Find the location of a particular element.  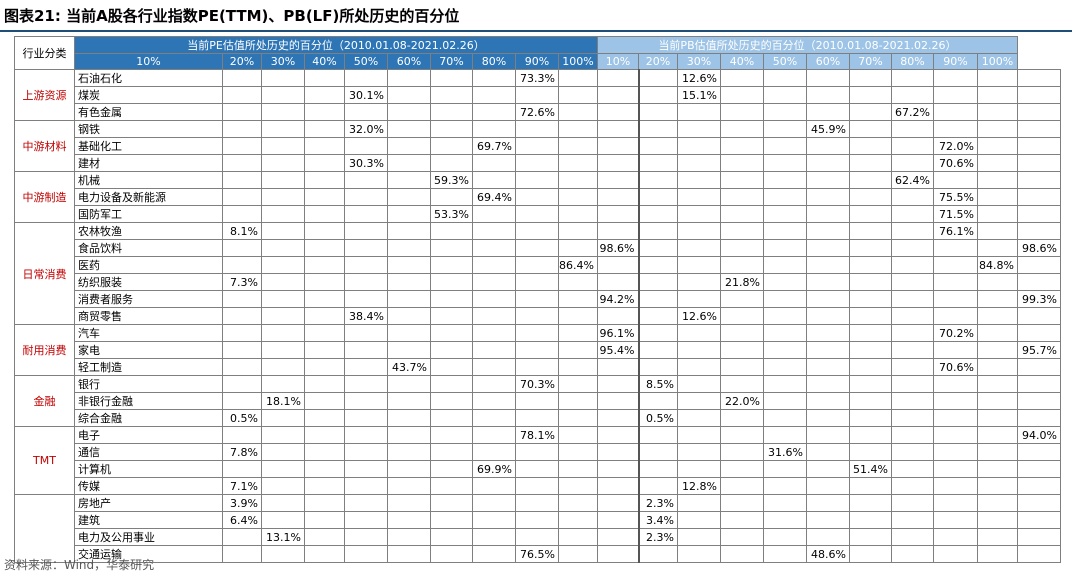

table-row: 有色金属 72.6% 67.2% is located at coordinates (538, 112).